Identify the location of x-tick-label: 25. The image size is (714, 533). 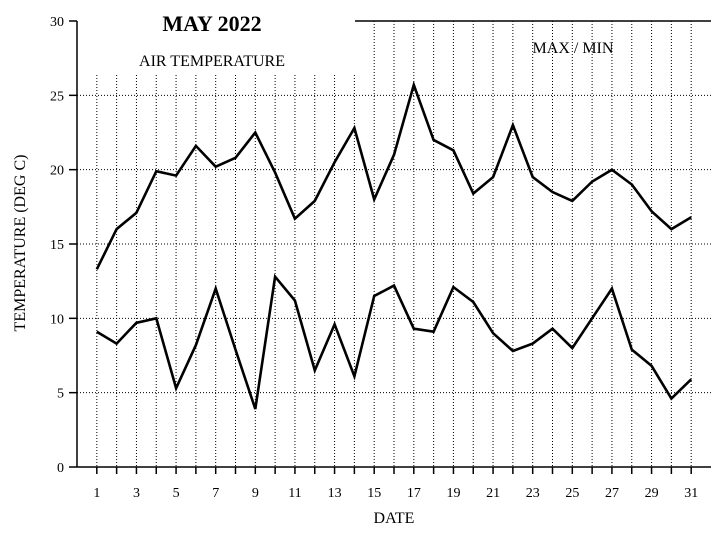
(572, 493).